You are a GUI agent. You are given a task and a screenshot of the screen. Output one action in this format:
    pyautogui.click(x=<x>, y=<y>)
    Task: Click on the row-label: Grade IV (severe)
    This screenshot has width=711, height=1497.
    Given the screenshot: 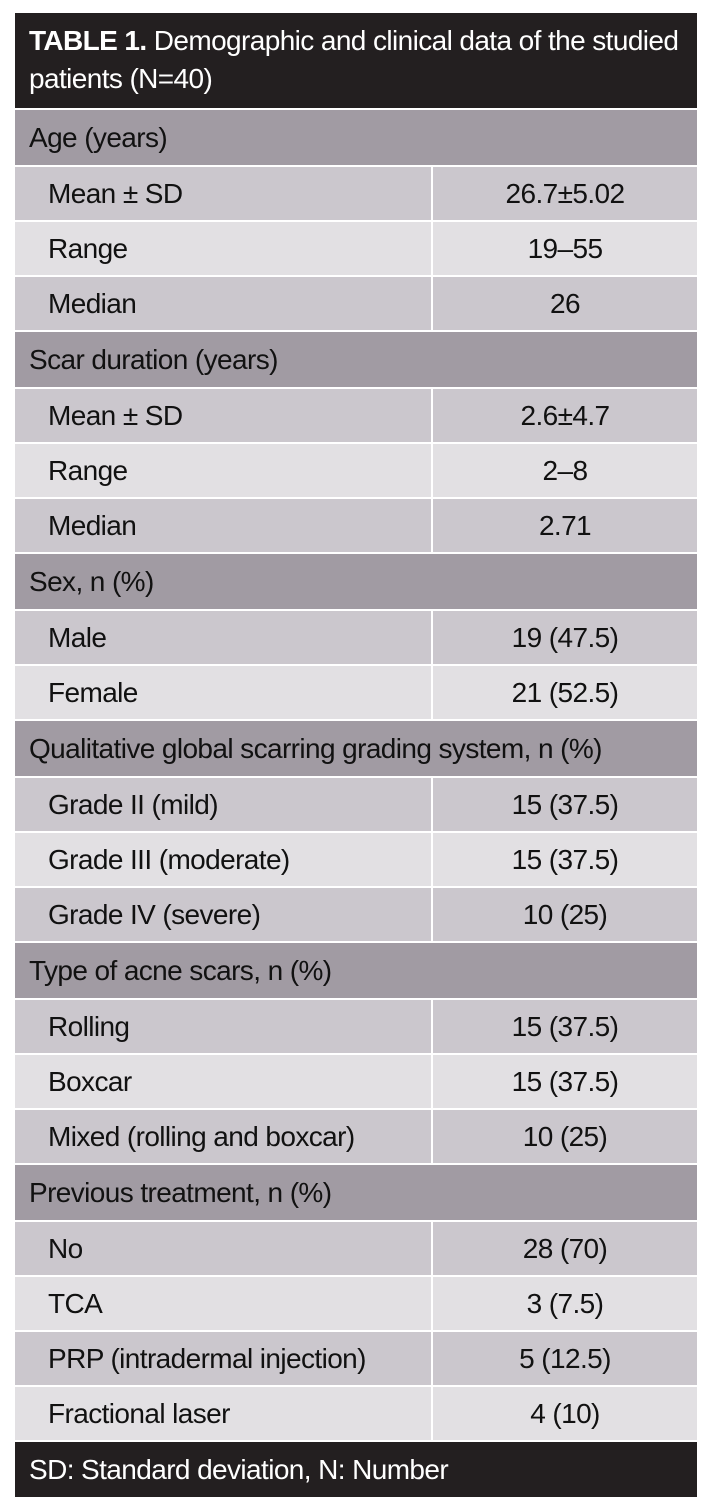 What is the action you would take?
    pyautogui.click(x=224, y=914)
    